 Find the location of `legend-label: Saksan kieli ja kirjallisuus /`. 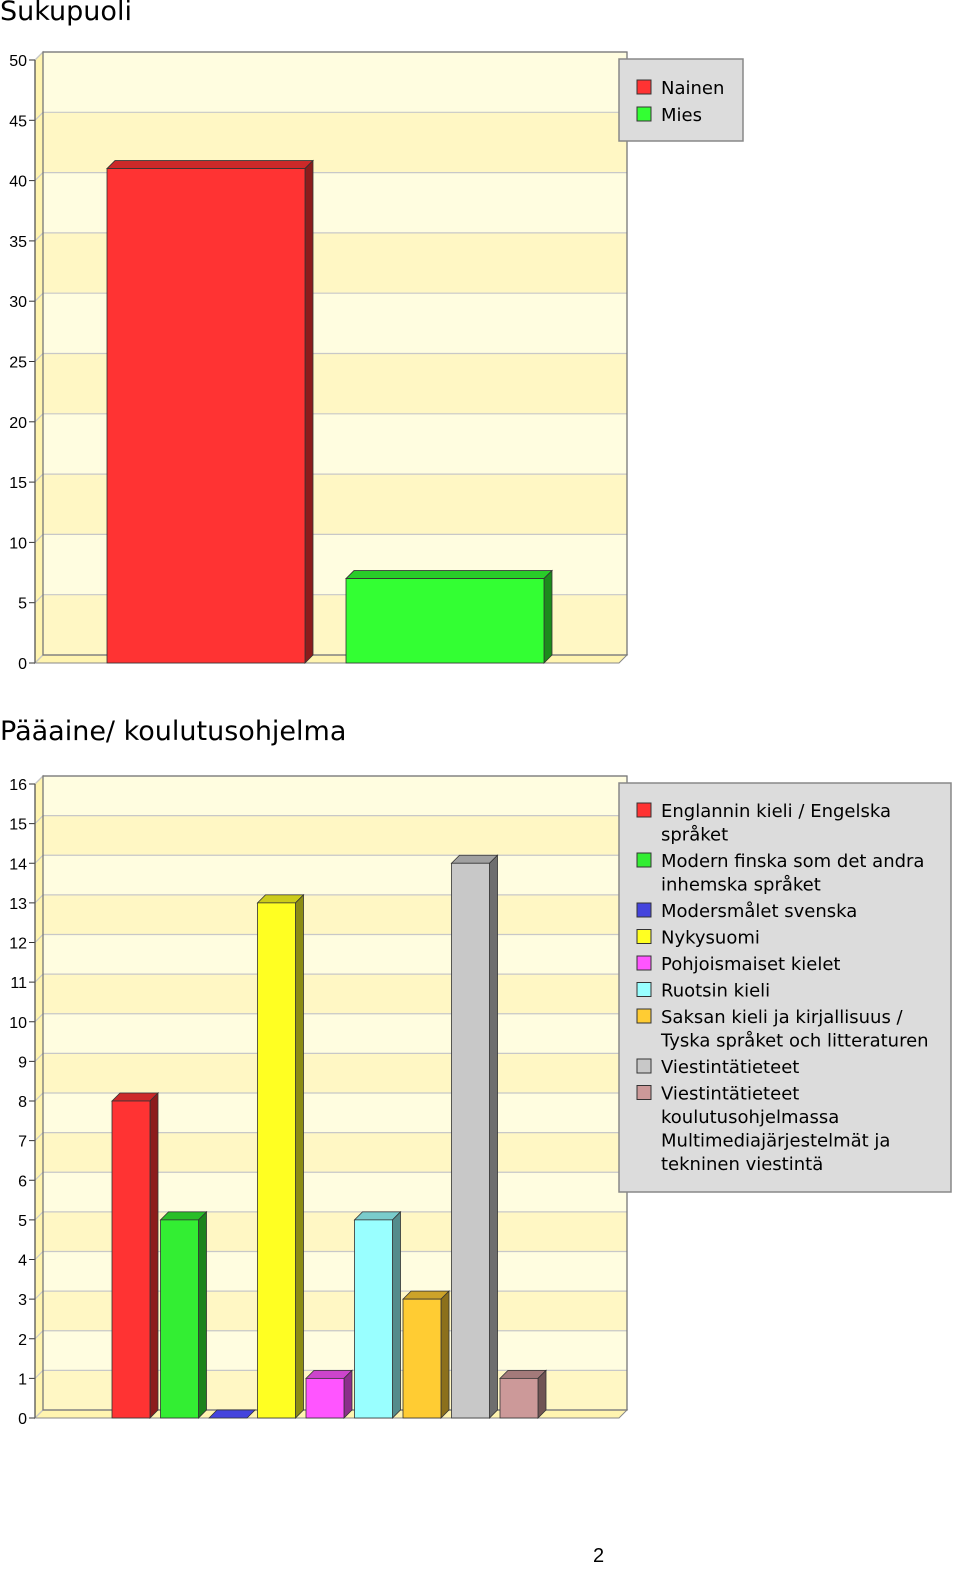

legend-label: Saksan kieli ja kirjallisuus / is located at coordinates (782, 1017).